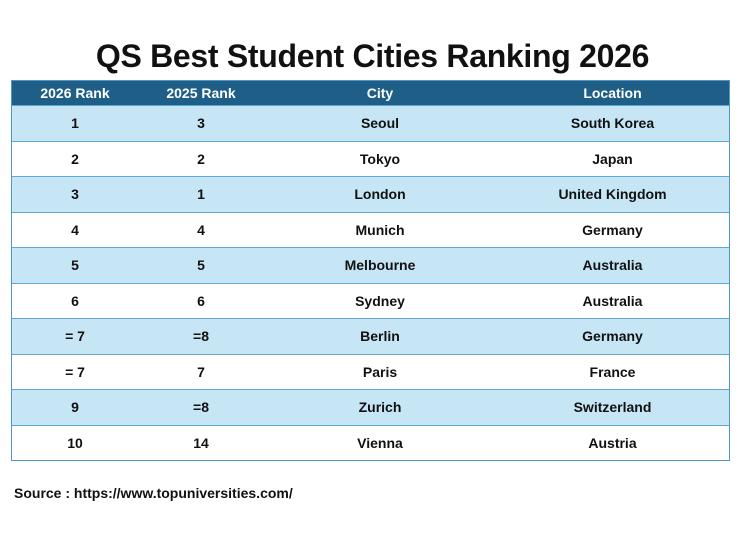 The height and width of the screenshot is (550, 745). I want to click on cell-2025-rank: 4, so click(201, 229).